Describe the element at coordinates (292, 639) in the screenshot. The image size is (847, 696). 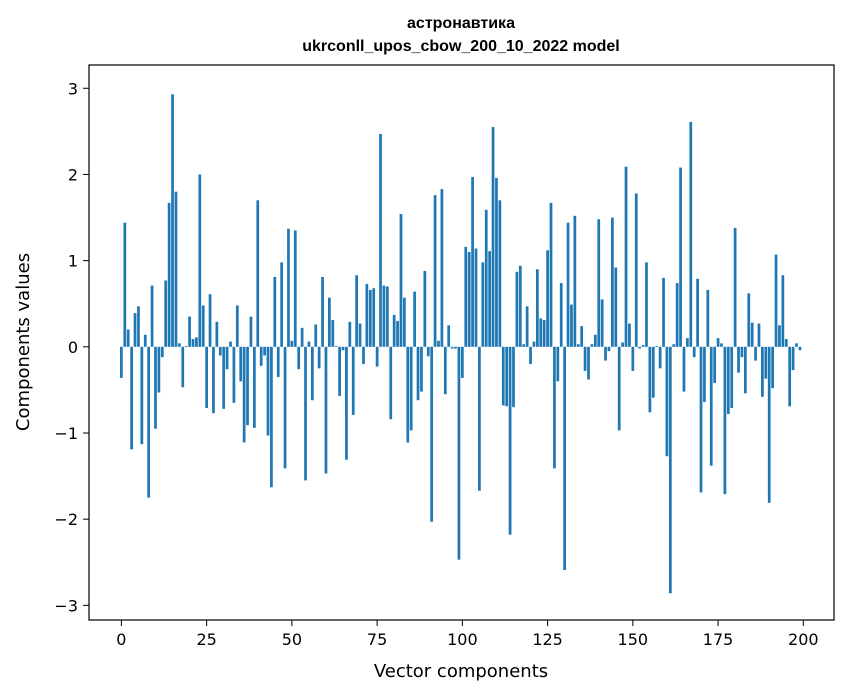
I see `x-tick-label: 50` at that location.